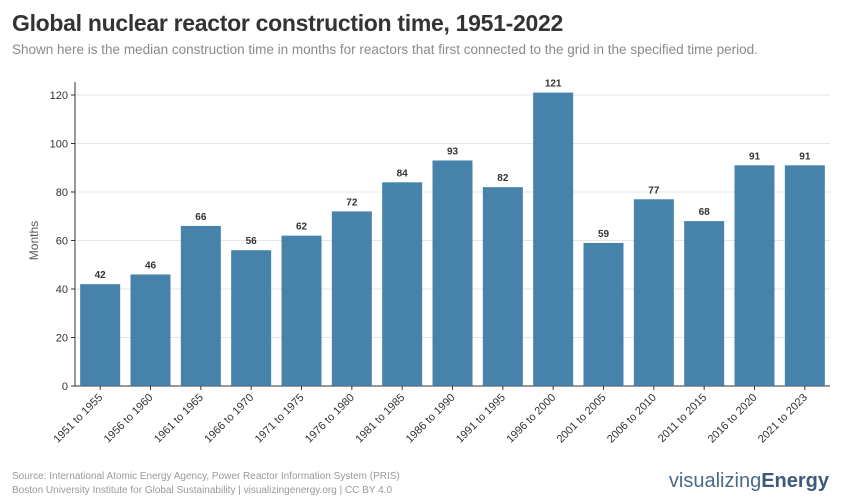 This screenshot has width=843, height=500. I want to click on x-tick-label: 2006 to 2010, so click(632, 419).